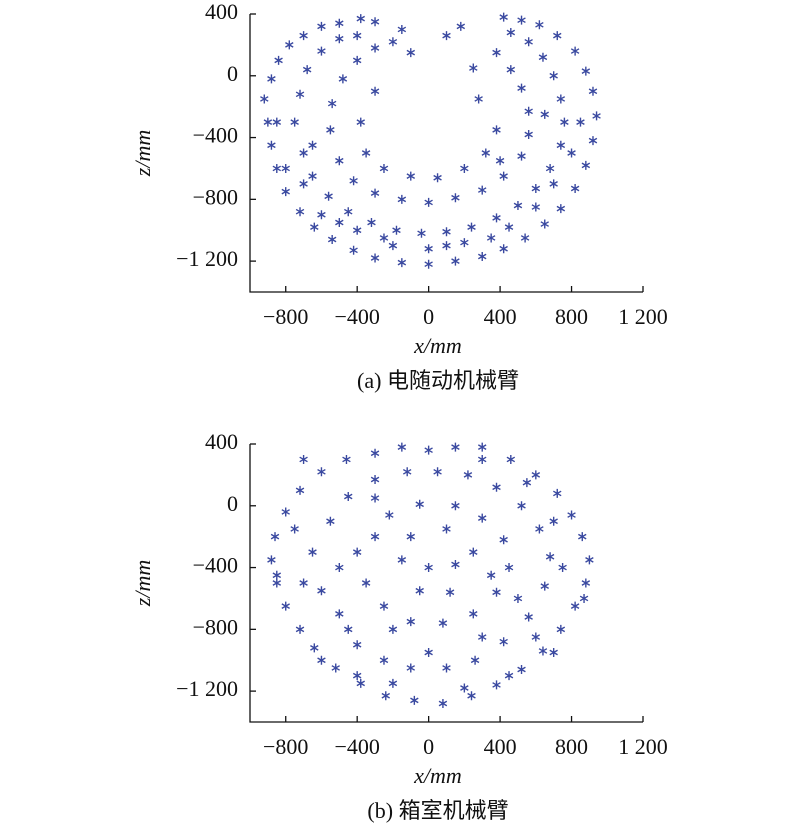 Image resolution: width=800 pixels, height=831 pixels. What do you see at coordinates (221, 441) in the screenshot?
I see `y-tick-label: 400` at bounding box center [221, 441].